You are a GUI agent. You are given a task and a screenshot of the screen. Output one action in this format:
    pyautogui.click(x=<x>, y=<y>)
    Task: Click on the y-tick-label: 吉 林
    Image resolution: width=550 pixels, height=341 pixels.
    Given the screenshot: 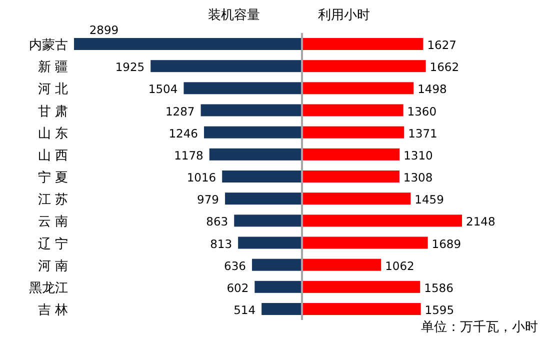 What is the action you would take?
    pyautogui.click(x=53, y=310)
    